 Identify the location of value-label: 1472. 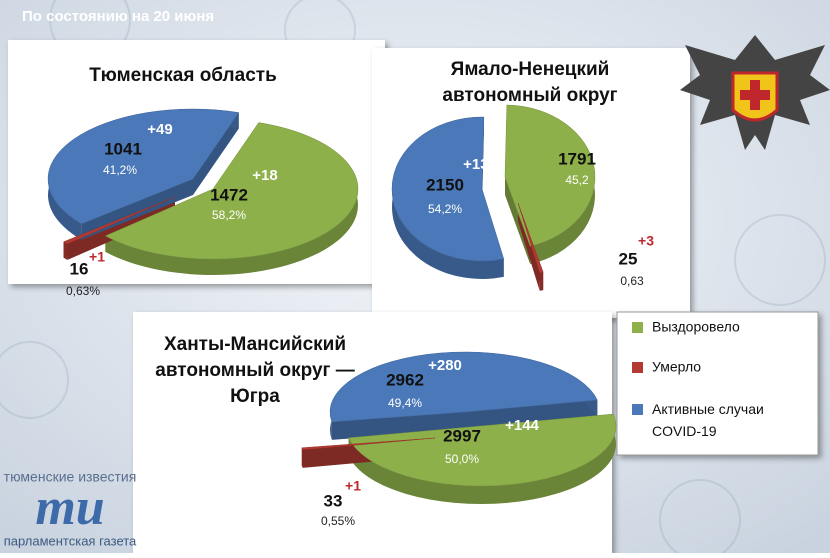
(229, 194).